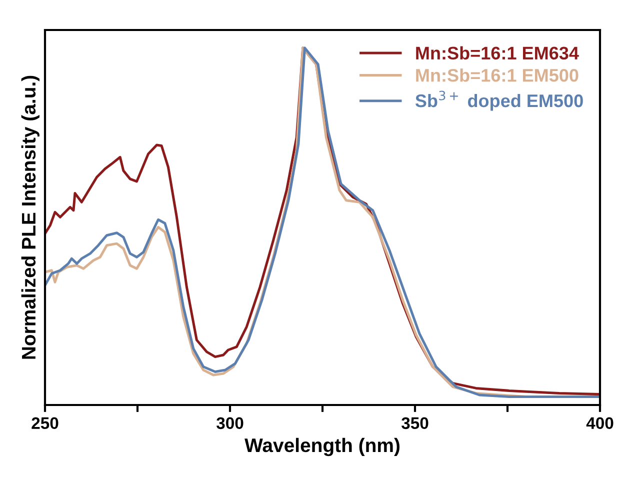 The image size is (621, 477). What do you see at coordinates (600, 423) in the screenshot?
I see `x-tick-label: 400` at bounding box center [600, 423].